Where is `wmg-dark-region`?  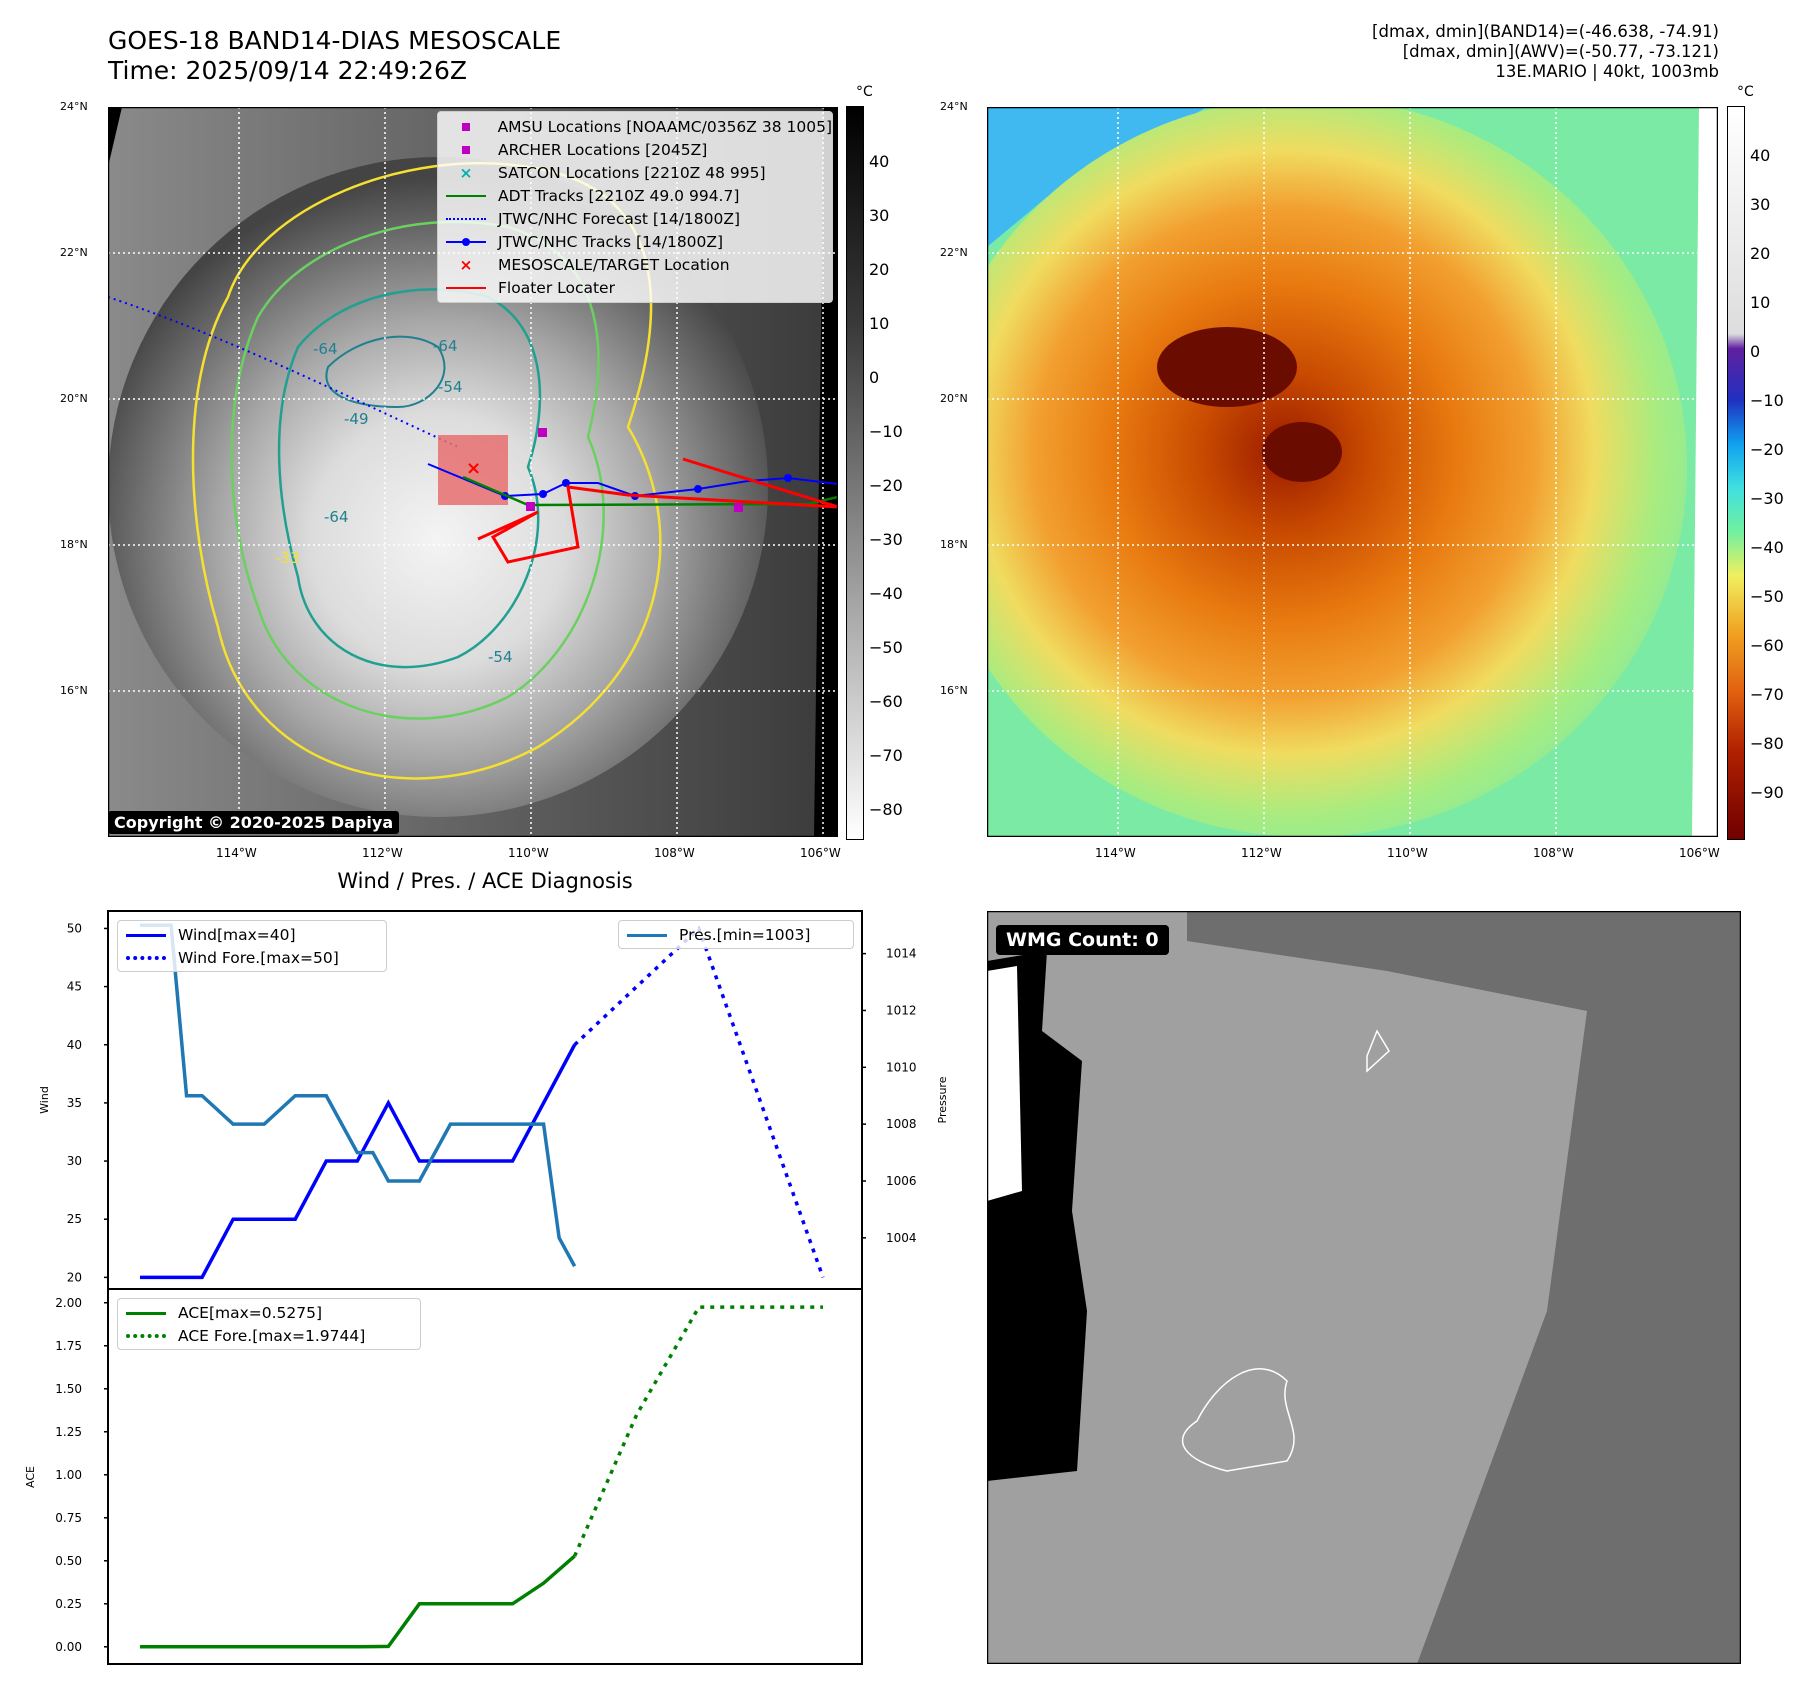 wmg-dark-region is located at coordinates (1464, 1287).